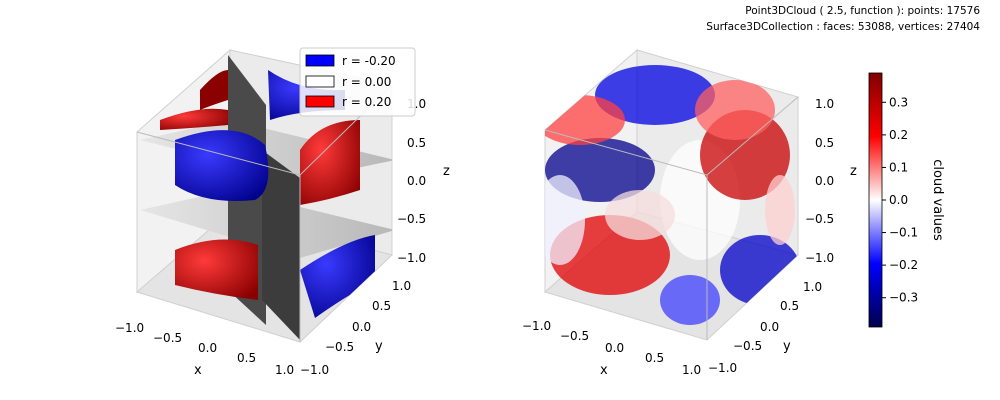  What do you see at coordinates (812, 287) in the screenshot?
I see `right-ytick-4: 1.0` at bounding box center [812, 287].